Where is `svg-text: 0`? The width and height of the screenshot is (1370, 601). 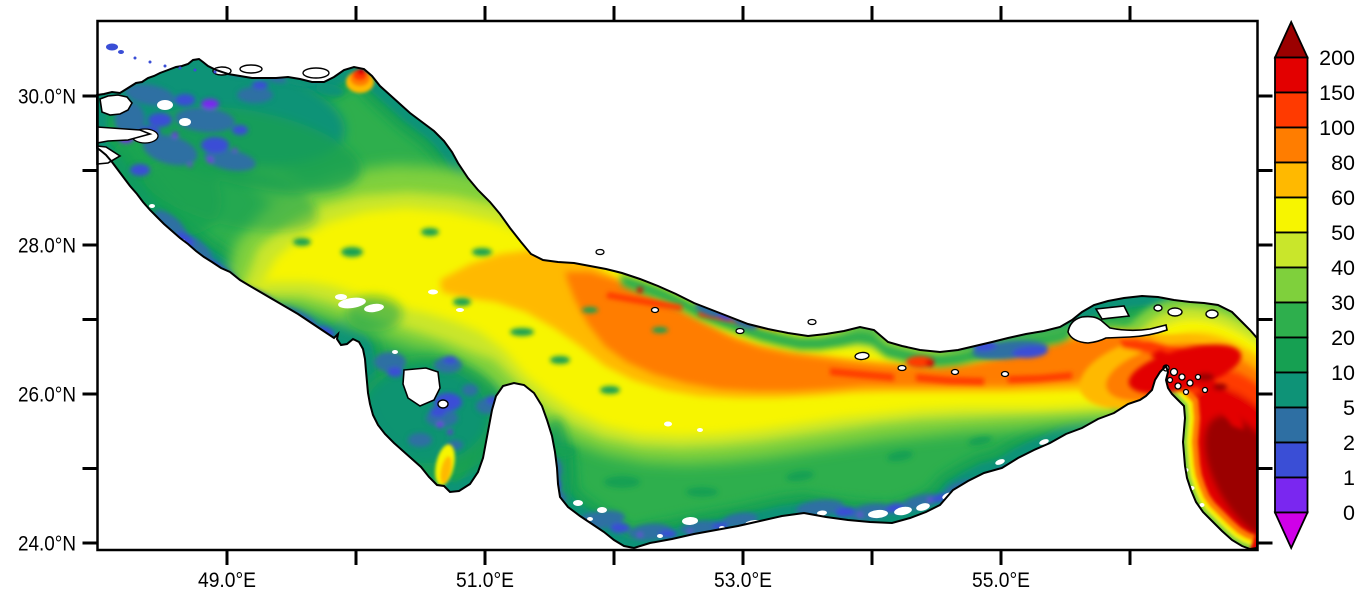 svg-text: 0 is located at coordinates (1349, 513).